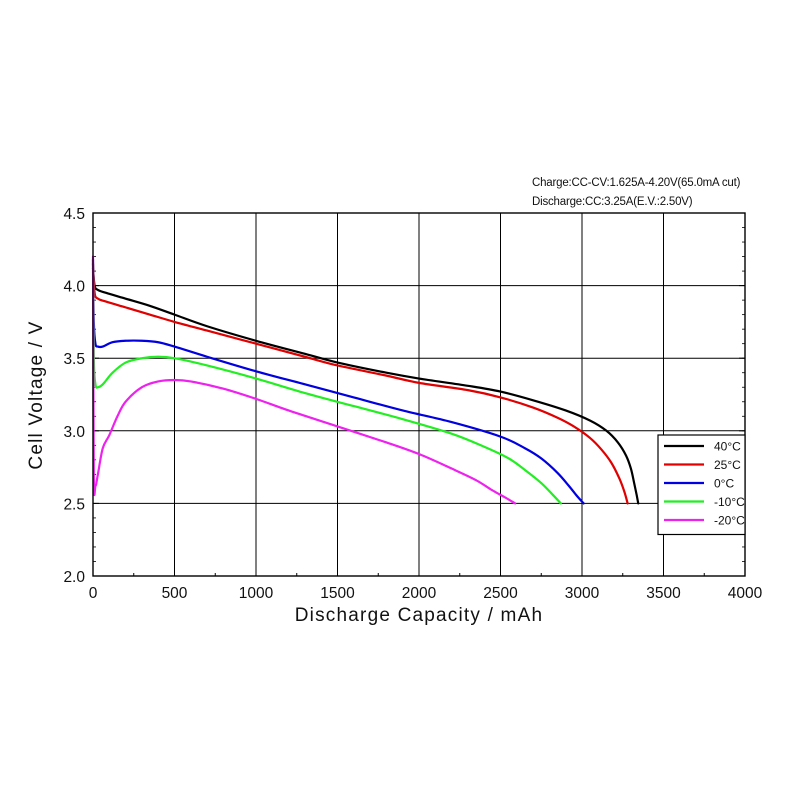 This screenshot has width=800, height=800. Describe the element at coordinates (724, 484) in the screenshot. I see `legend-label: 0°C` at that location.